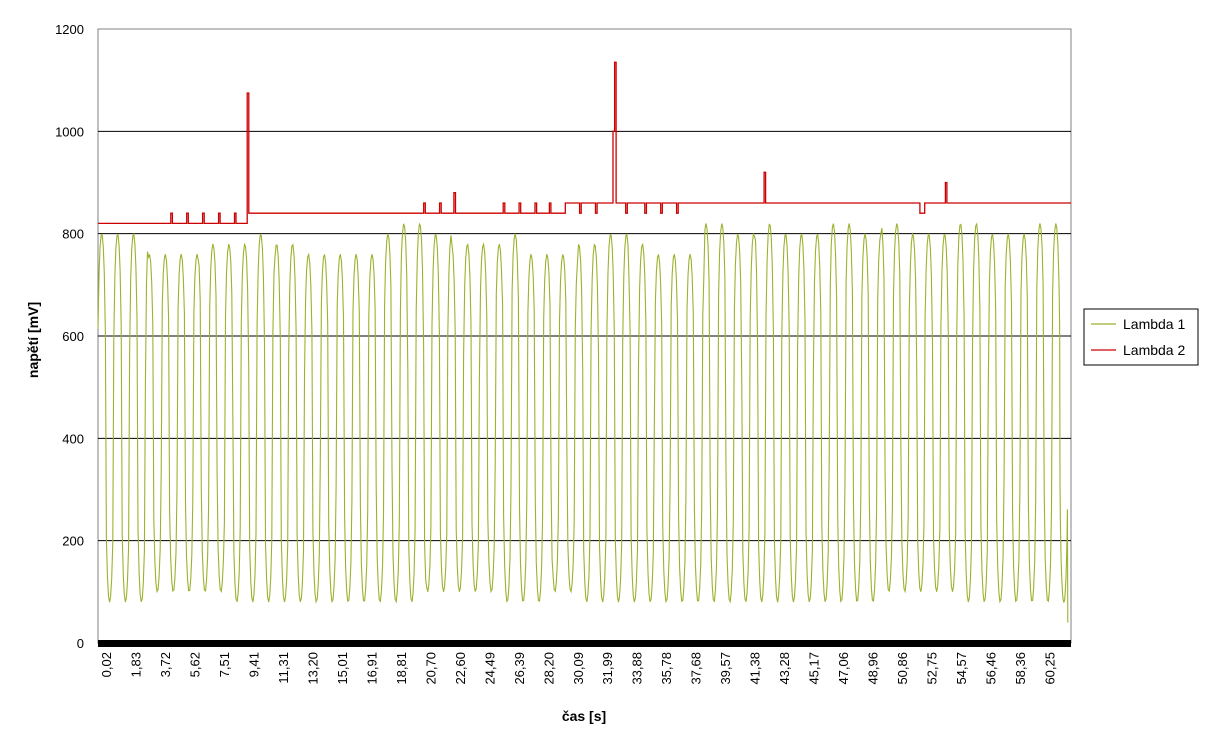 The image size is (1209, 738). What do you see at coordinates (253, 664) in the screenshot?
I see `x-tick-label: 9,41` at bounding box center [253, 664].